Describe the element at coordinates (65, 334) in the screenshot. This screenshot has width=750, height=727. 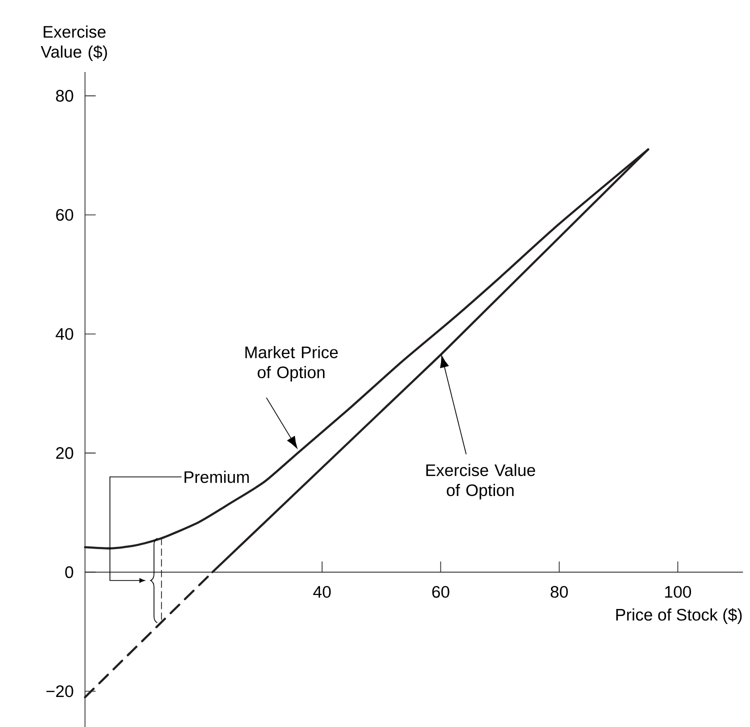
I see `y-tick-label: 40` at that location.